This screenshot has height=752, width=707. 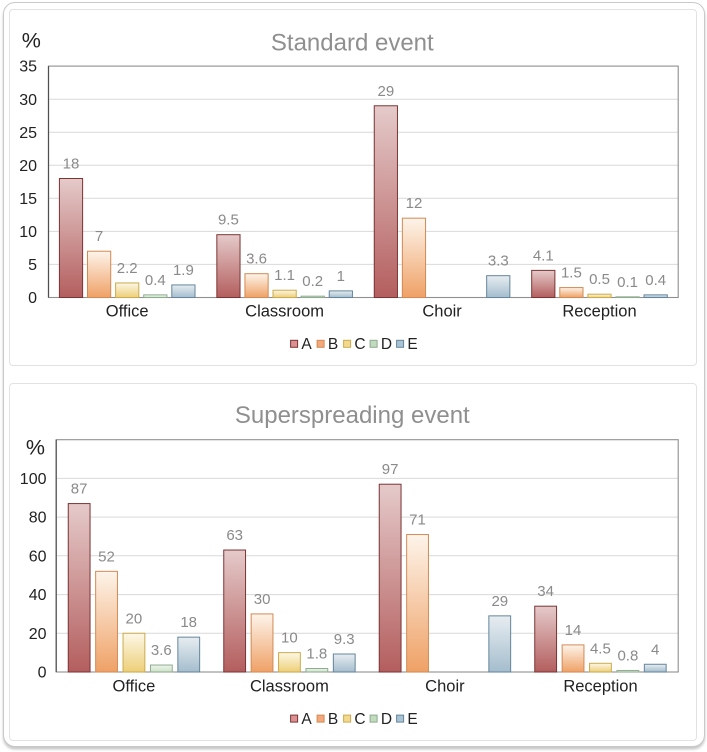 I want to click on svg-text: 0.5, so click(x=599, y=279).